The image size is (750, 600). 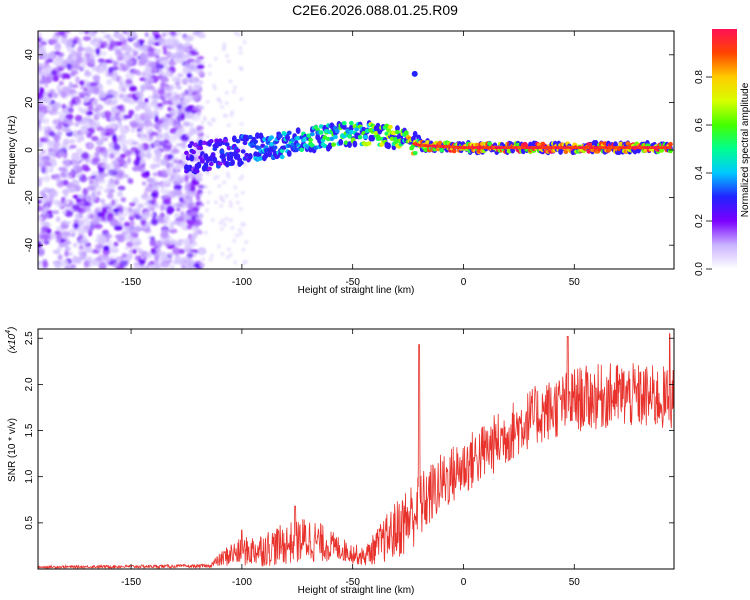 What do you see at coordinates (29, 384) in the screenshot?
I see `y-tick-label: 2.0` at bounding box center [29, 384].